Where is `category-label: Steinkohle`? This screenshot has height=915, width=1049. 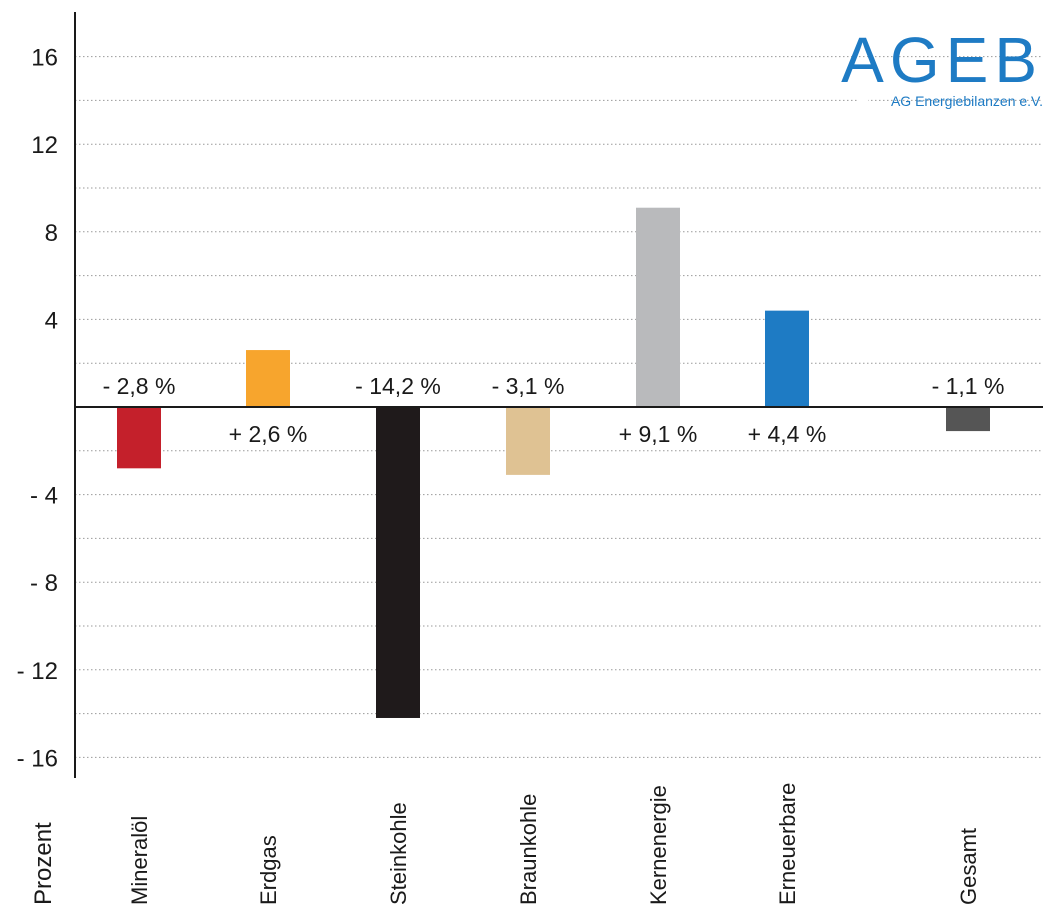
category-label: Steinkohle is located at coordinates (398, 853).